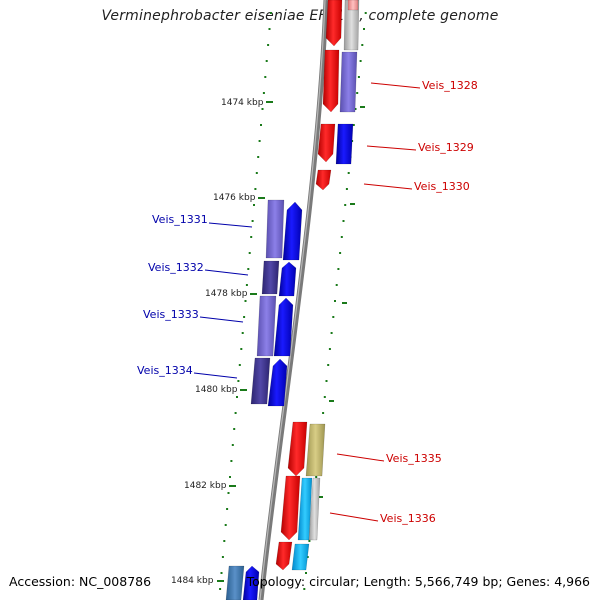 The image size is (600, 600). I want to click on kbp-label: 1478 kbp, so click(226, 294).